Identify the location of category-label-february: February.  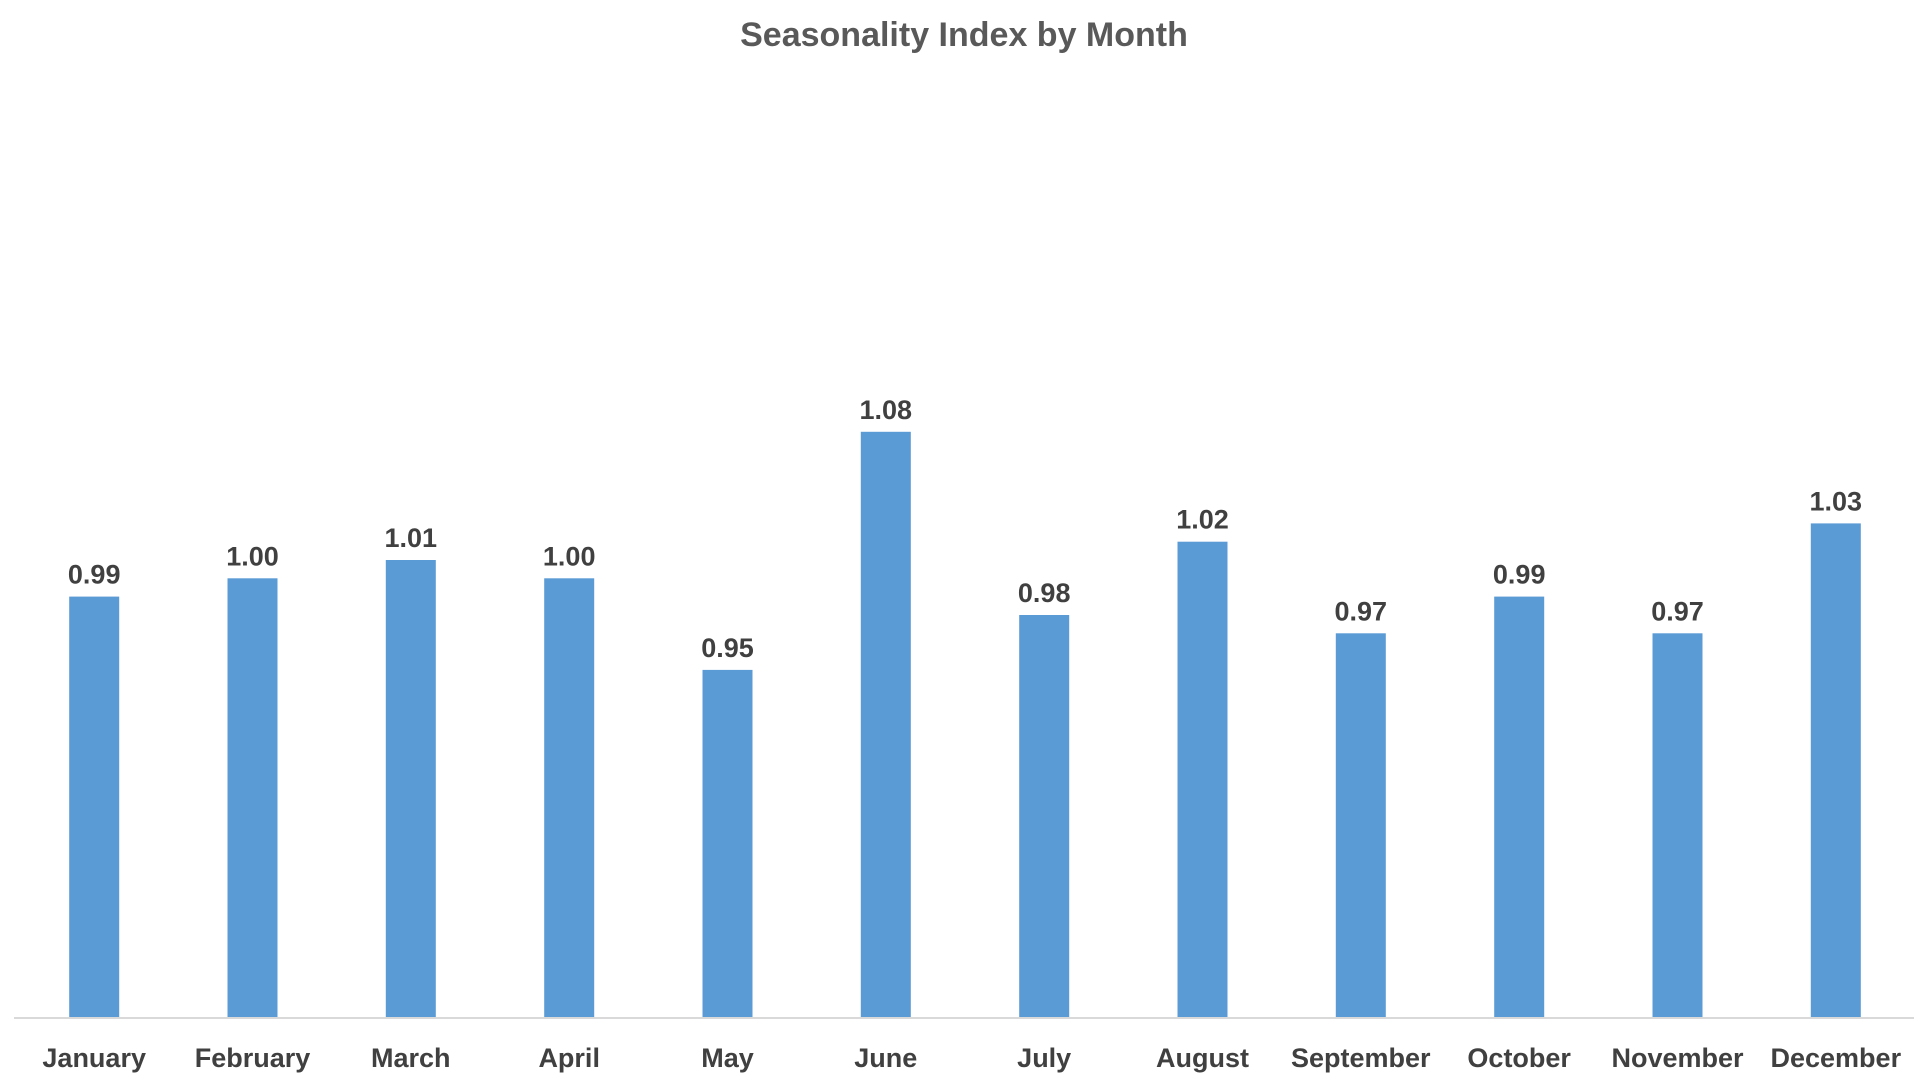
(253, 1058).